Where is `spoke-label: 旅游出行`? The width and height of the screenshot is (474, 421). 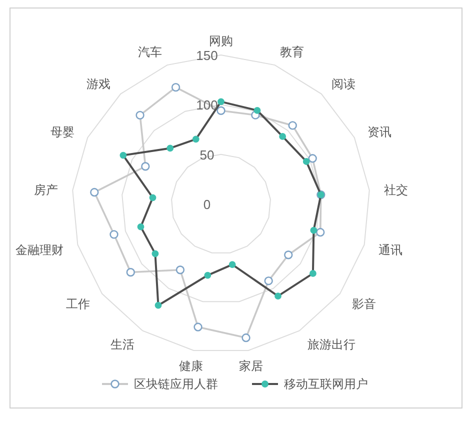 spoke-label: 旅游出行 is located at coordinates (331, 344).